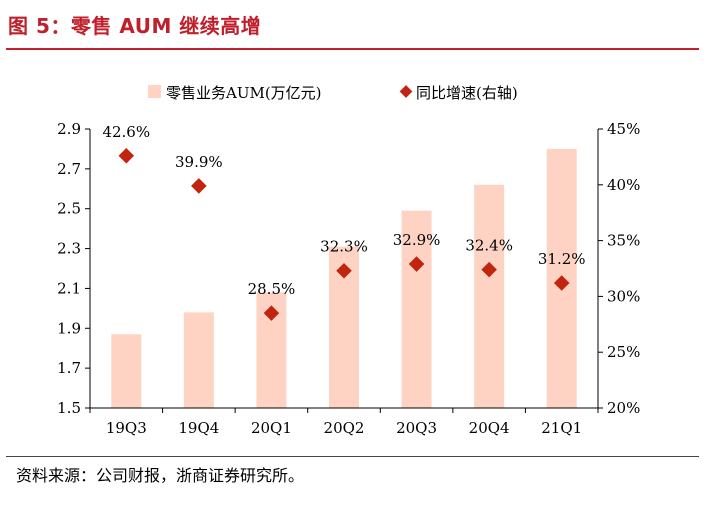 This screenshot has height=516, width=705. I want to click on growth-label-19Q3: 42.6%, so click(126, 132).